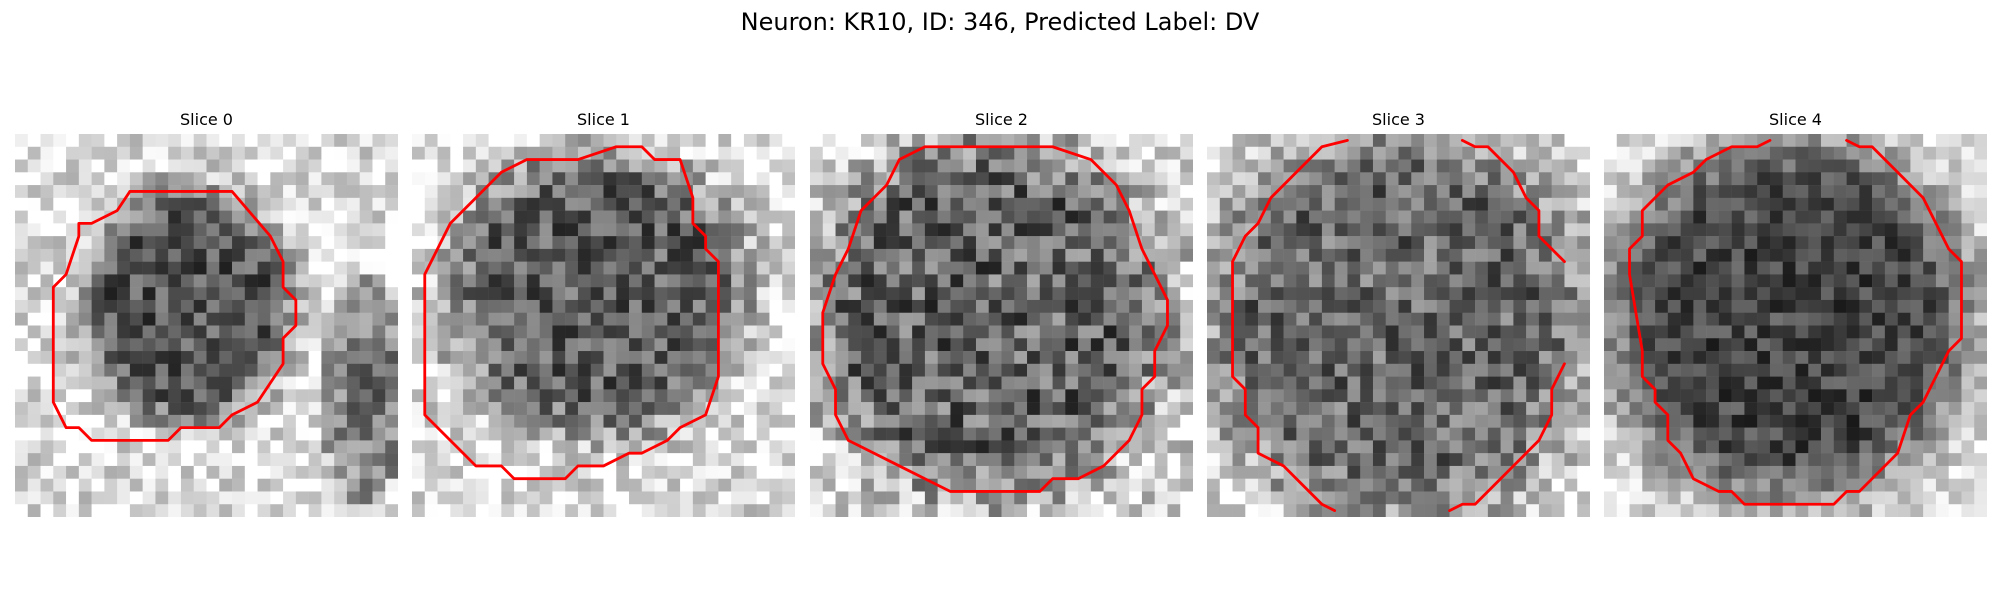 The height and width of the screenshot is (600, 2000). What do you see at coordinates (995, 319) in the screenshot?
I see `segmentation-contour` at bounding box center [995, 319].